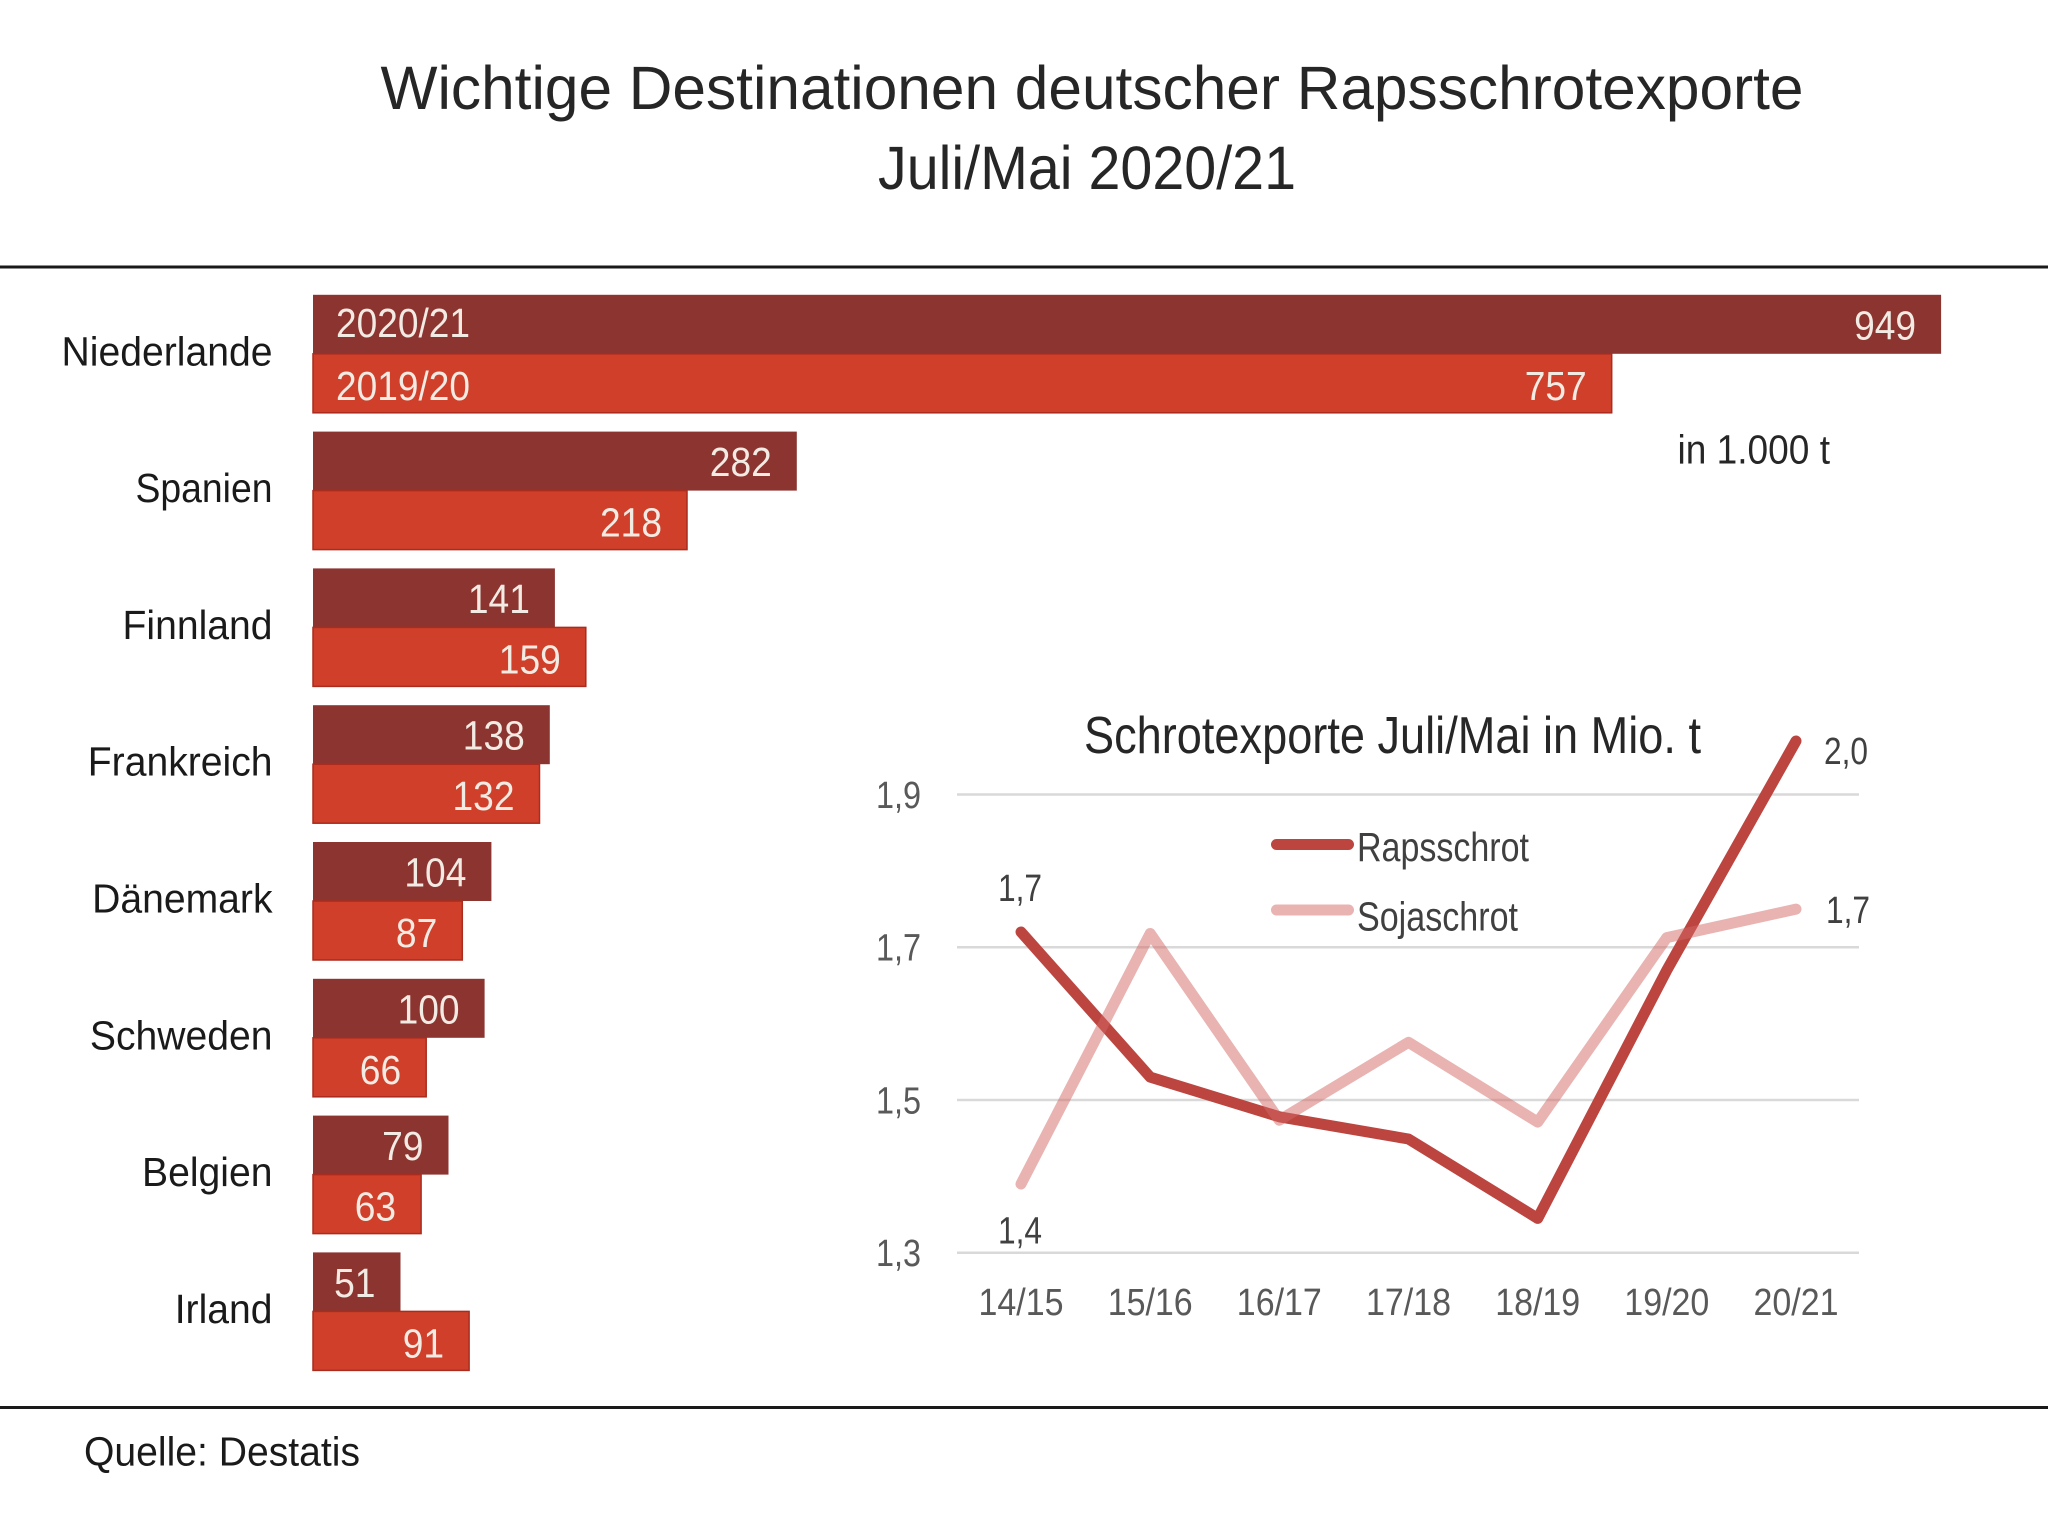  Describe the element at coordinates (182, 899) in the screenshot. I see `svg-text: Dänemark` at that location.